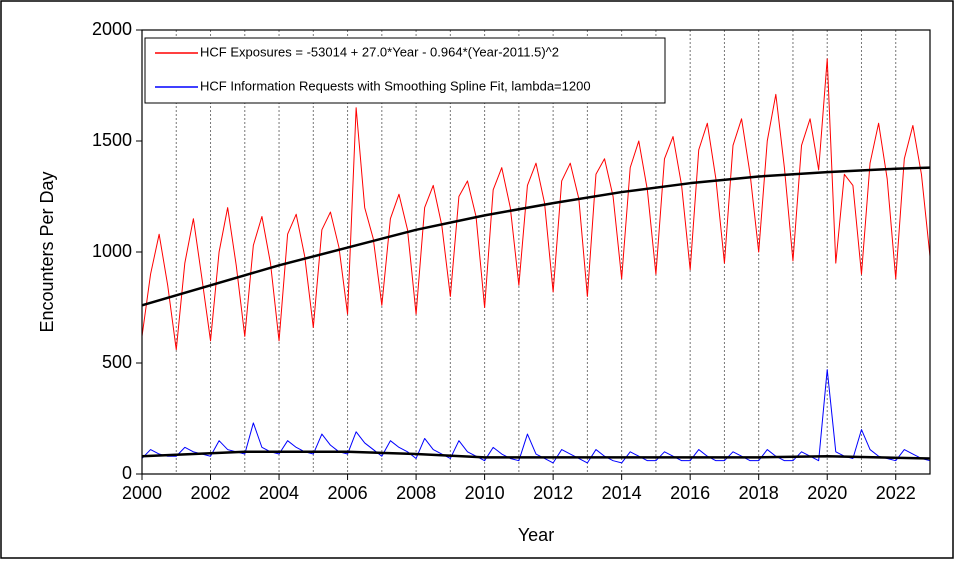 The height and width of the screenshot is (564, 954). Describe the element at coordinates (112, 140) in the screenshot. I see `y-tick-label: 1500` at that location.